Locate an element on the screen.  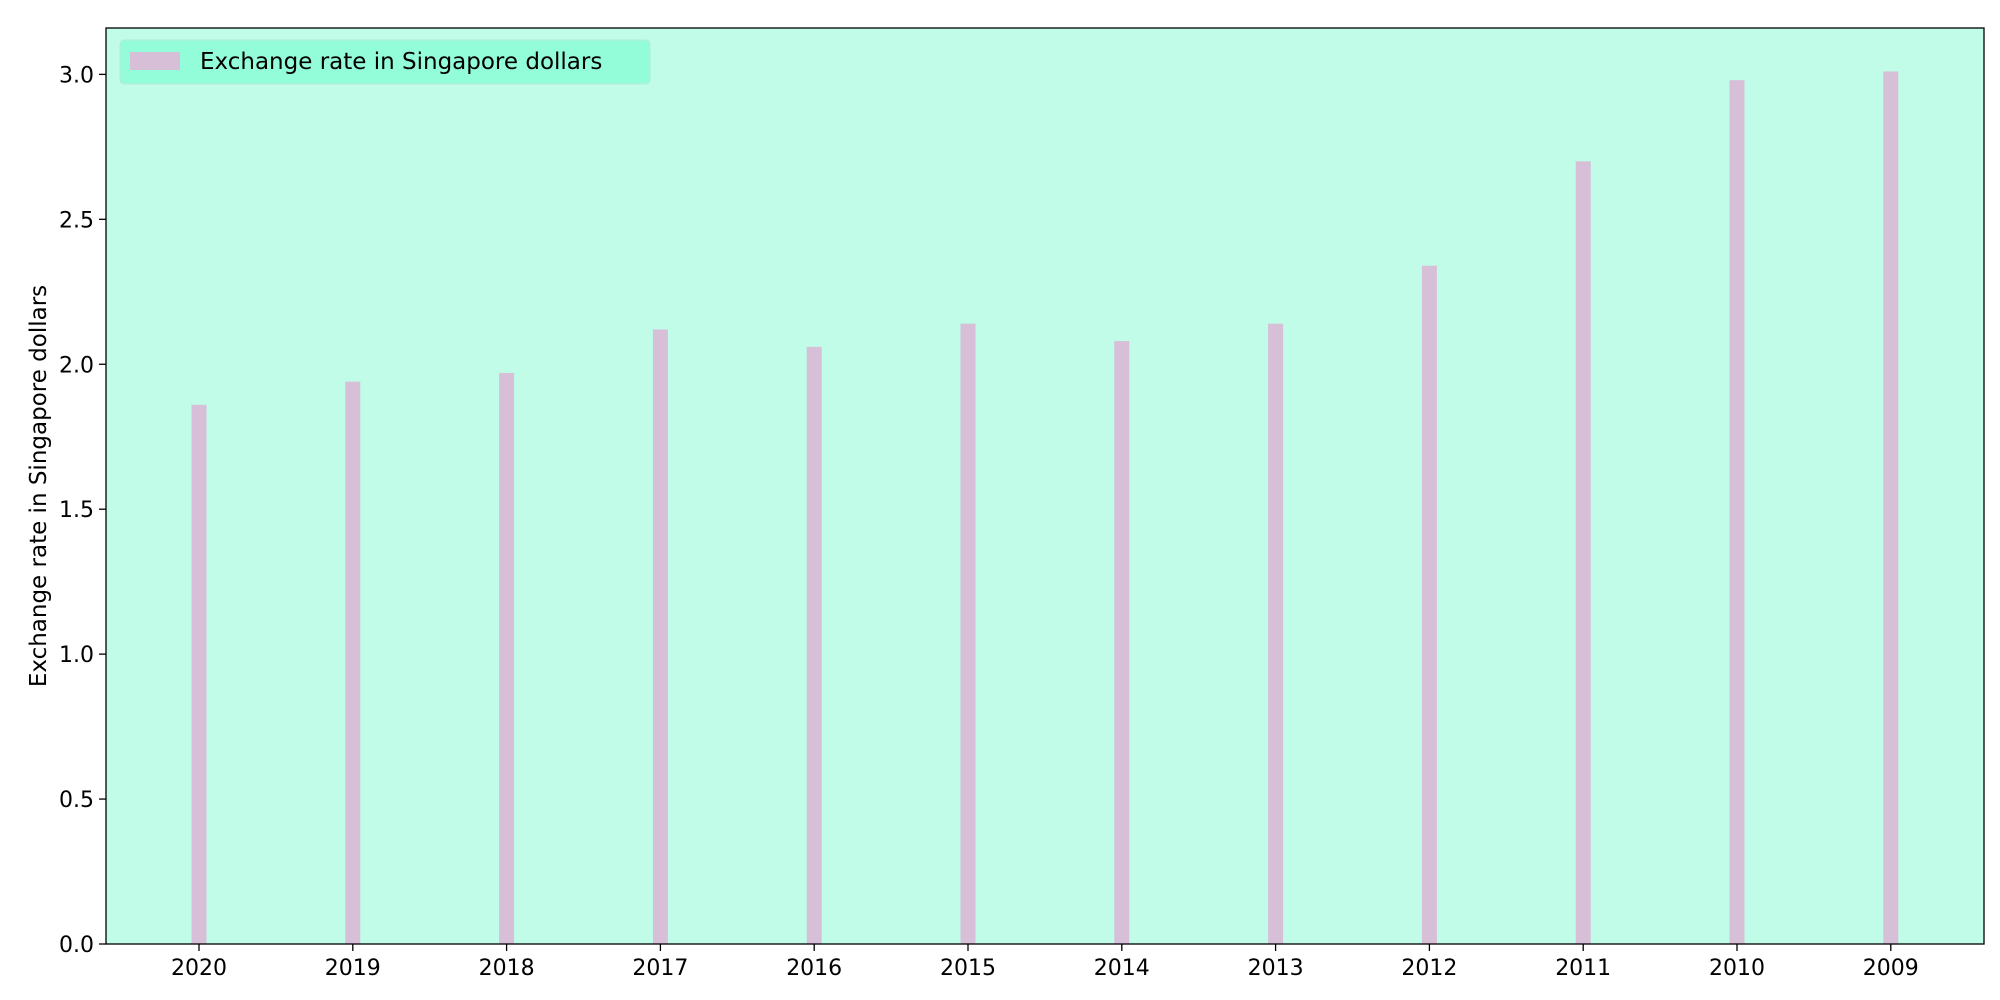
x-tick-label: 2011 is located at coordinates (1583, 968).